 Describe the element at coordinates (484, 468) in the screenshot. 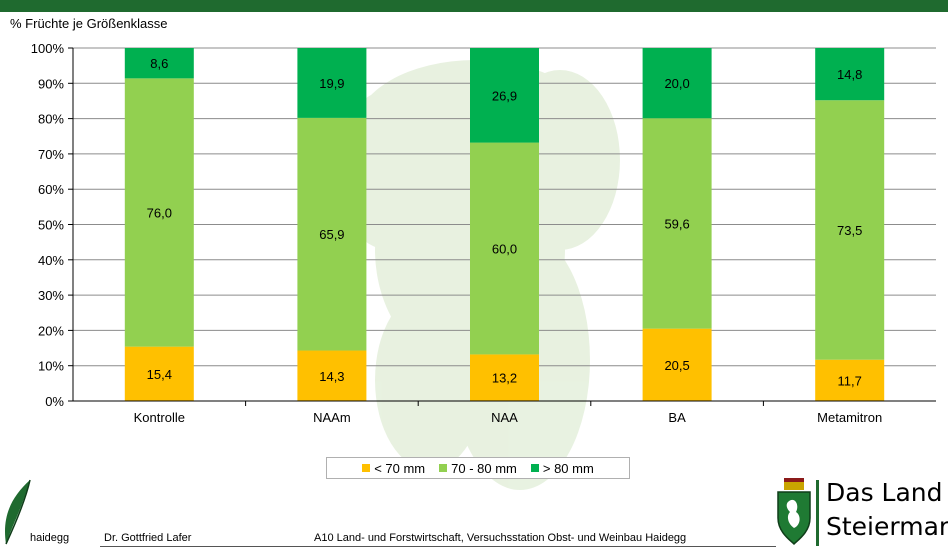

I see `legend-label-70-80: 70 - 80 mm` at that location.